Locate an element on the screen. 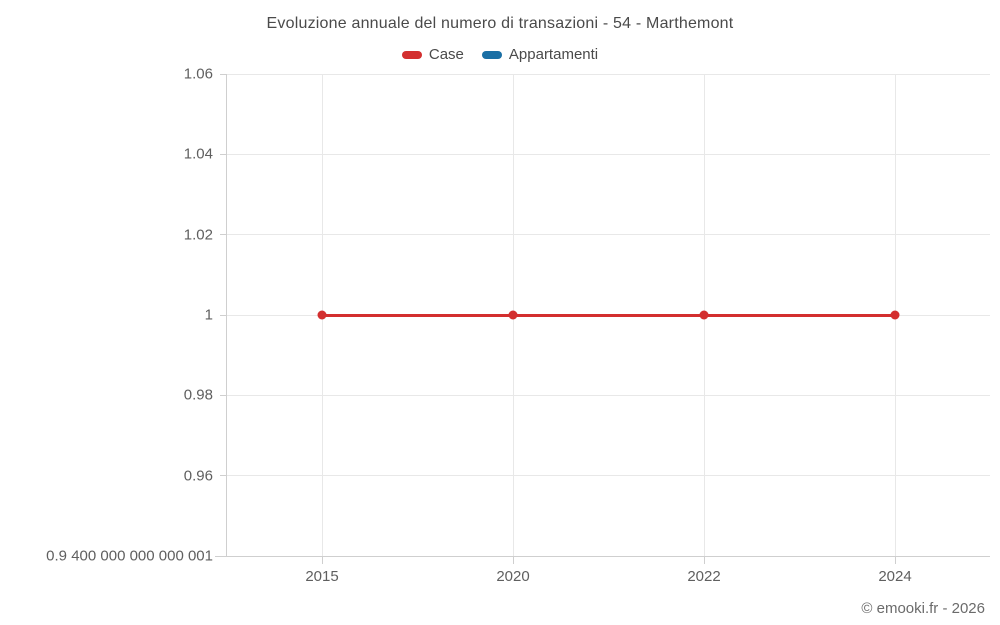 This screenshot has height=625, width=1000. legend-swatch-appartamenti is located at coordinates (491, 54).